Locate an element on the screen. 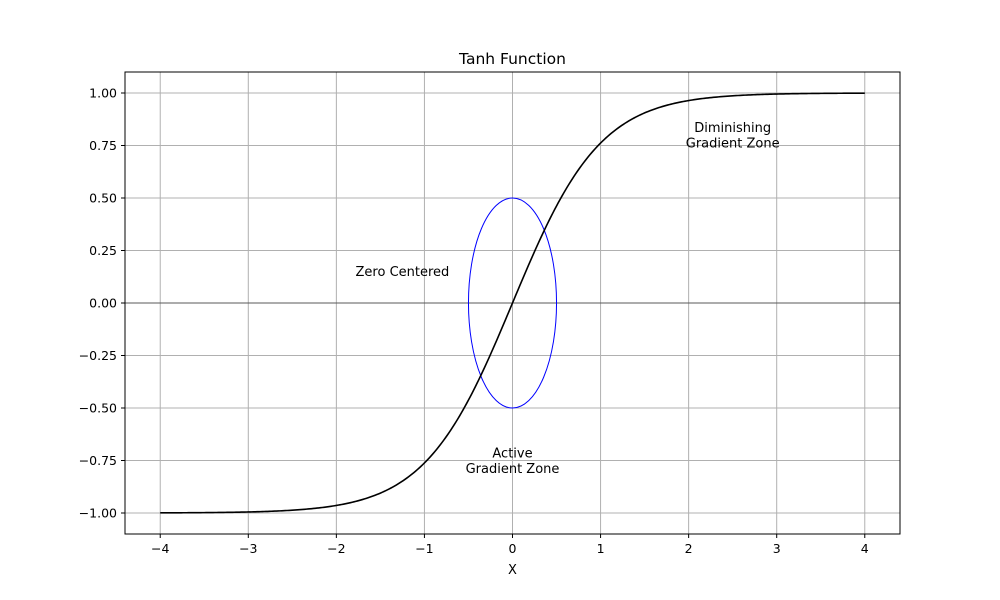 This screenshot has width=1000, height=600. x-tick-label: 3 is located at coordinates (777, 548).